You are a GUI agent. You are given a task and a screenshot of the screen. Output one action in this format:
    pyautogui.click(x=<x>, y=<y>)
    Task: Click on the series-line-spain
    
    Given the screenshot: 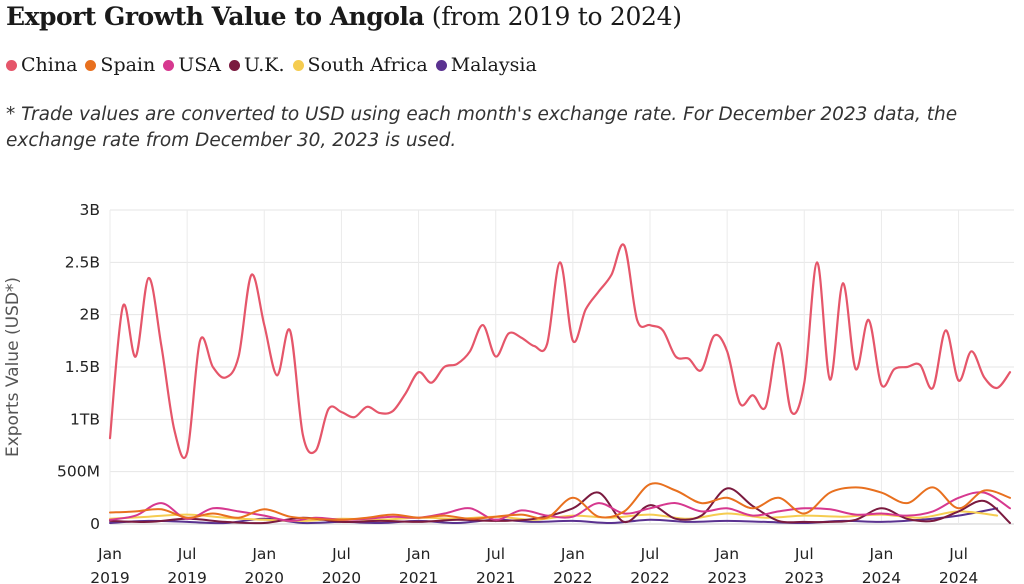 What is the action you would take?
    pyautogui.click(x=560, y=501)
    